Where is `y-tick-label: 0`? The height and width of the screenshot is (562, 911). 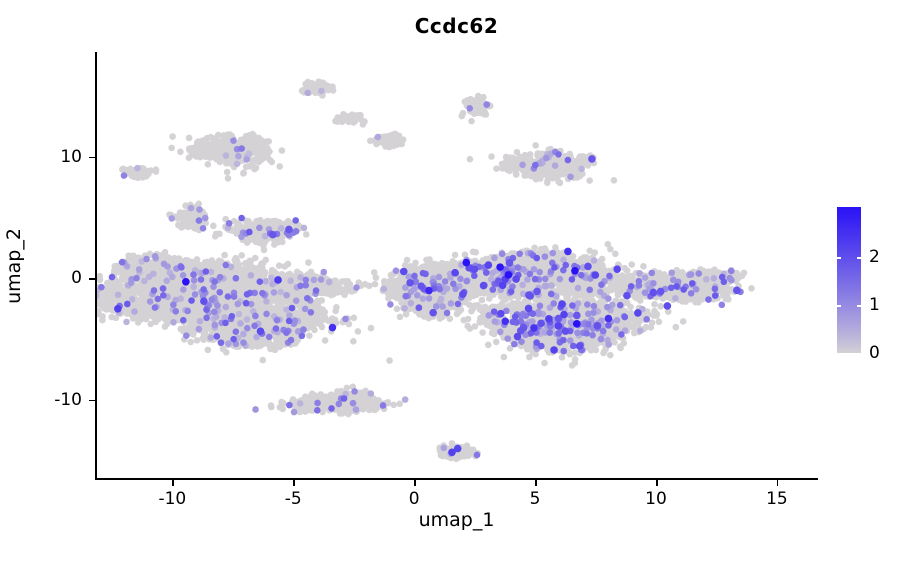 y-tick-label: 0 is located at coordinates (76, 278).